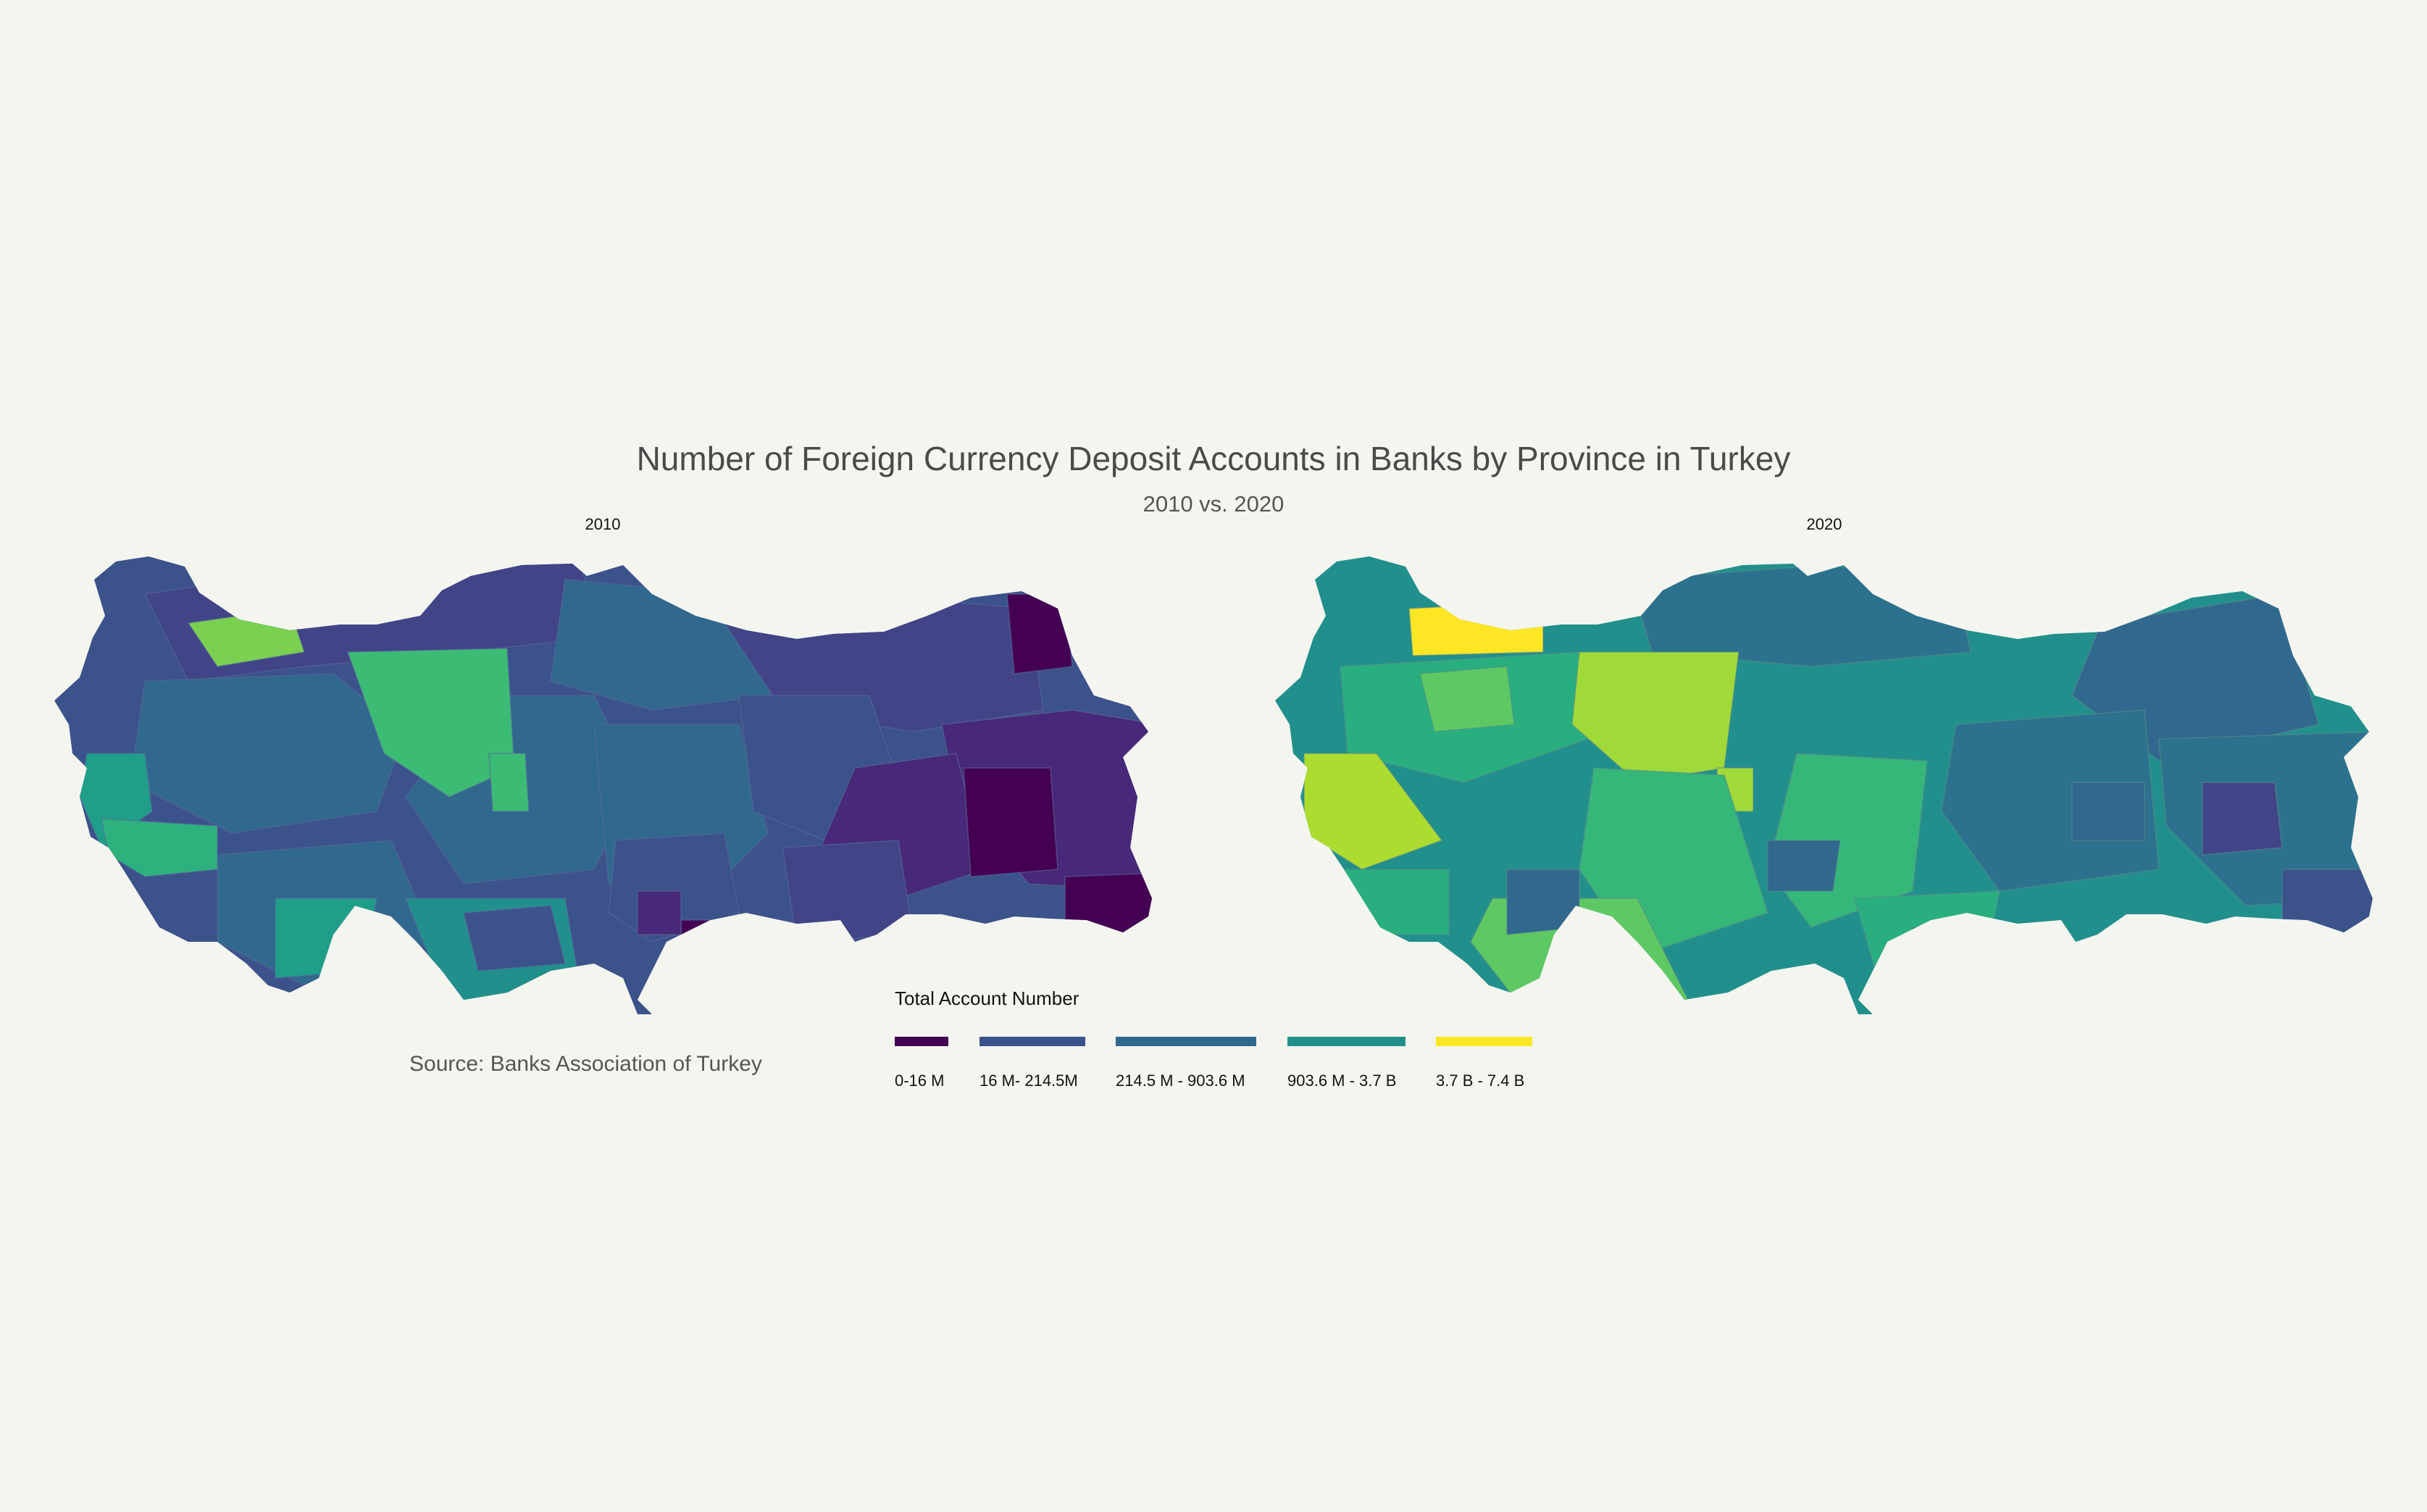 The image size is (2427, 1512). Describe the element at coordinates (603, 785) in the screenshot. I see `map-2010` at that location.